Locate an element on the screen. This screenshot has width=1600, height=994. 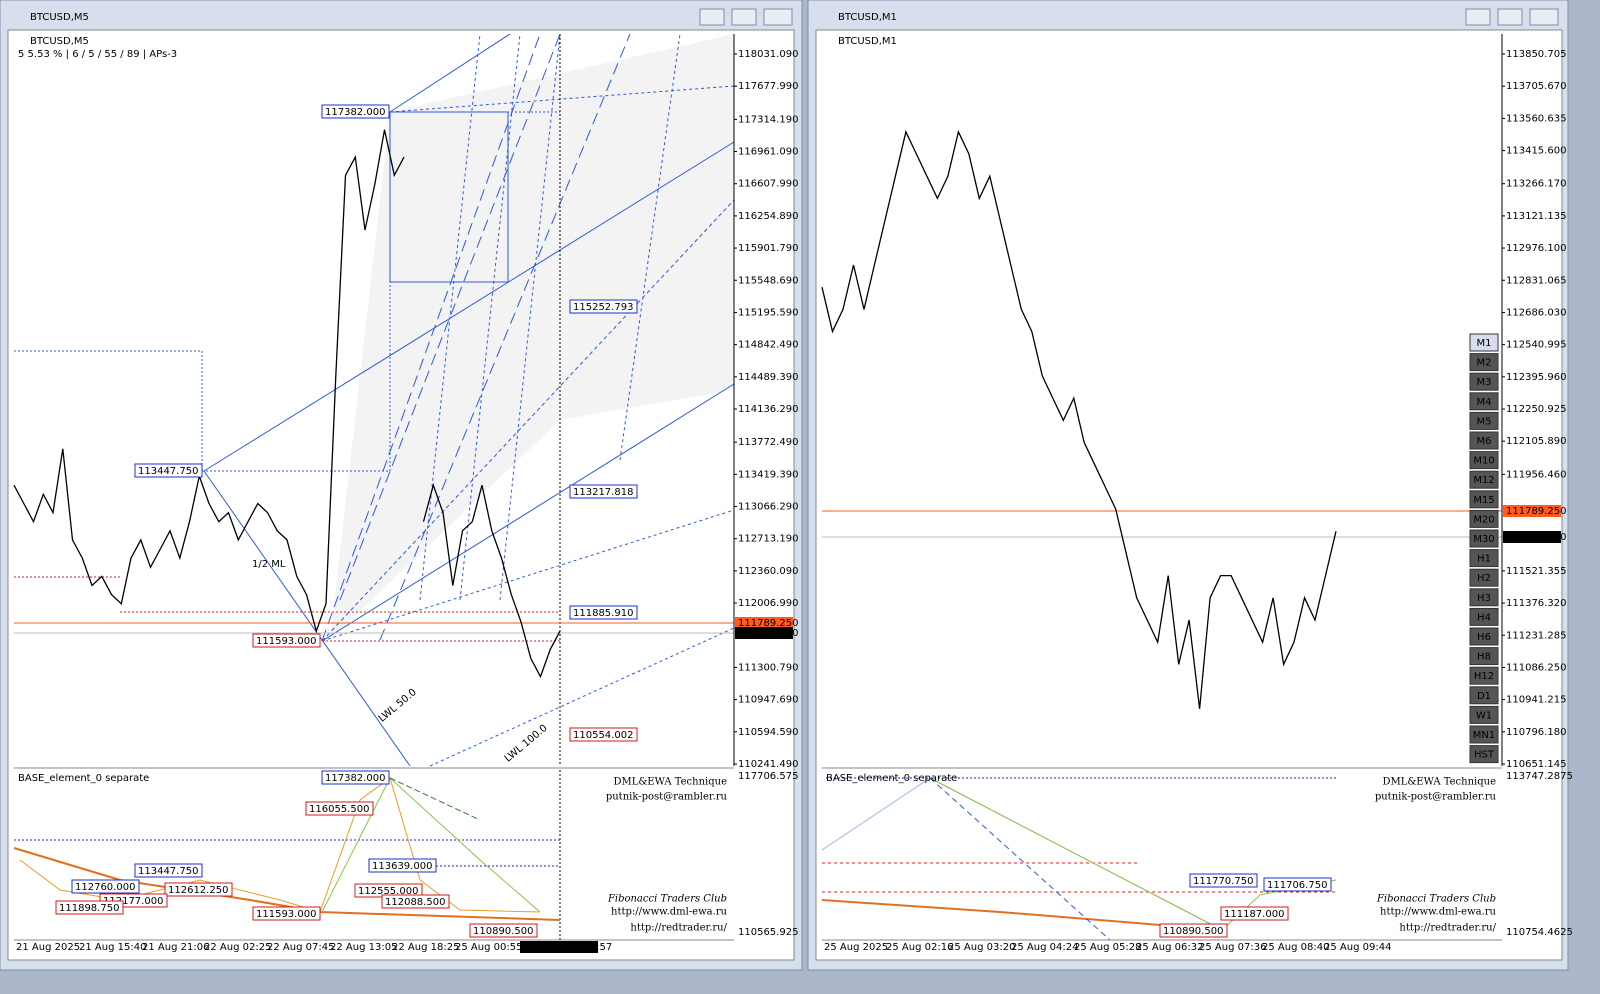
price-label: 110554.002 is located at coordinates (603, 735).